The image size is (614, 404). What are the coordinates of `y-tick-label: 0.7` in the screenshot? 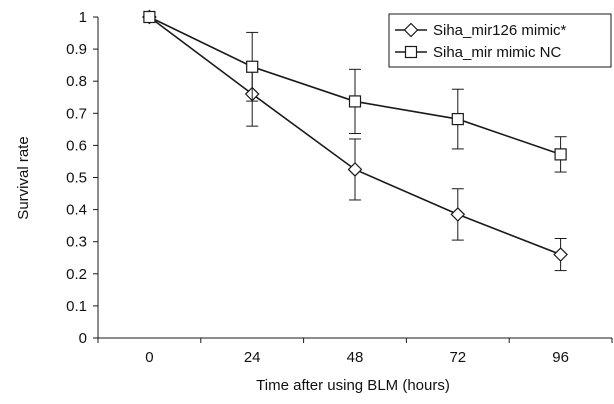 It's located at (76, 113).